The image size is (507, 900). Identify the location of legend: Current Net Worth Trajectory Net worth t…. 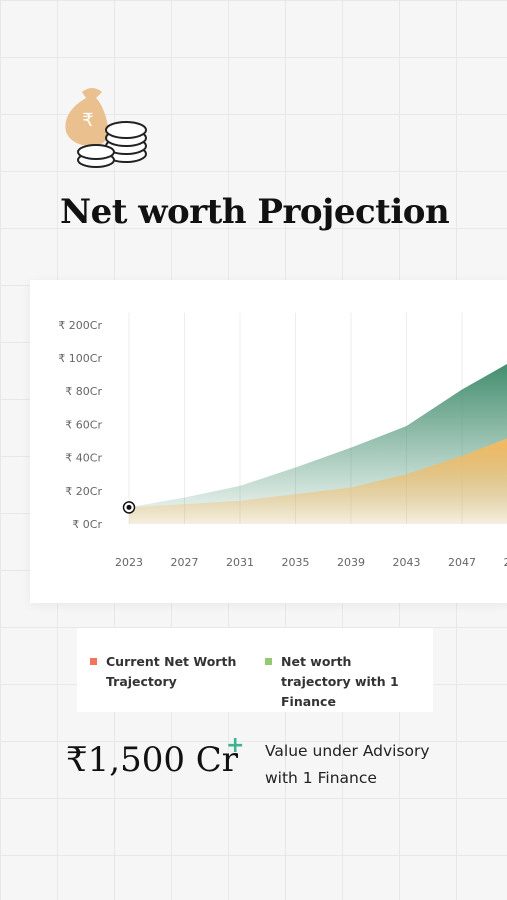
(255, 670).